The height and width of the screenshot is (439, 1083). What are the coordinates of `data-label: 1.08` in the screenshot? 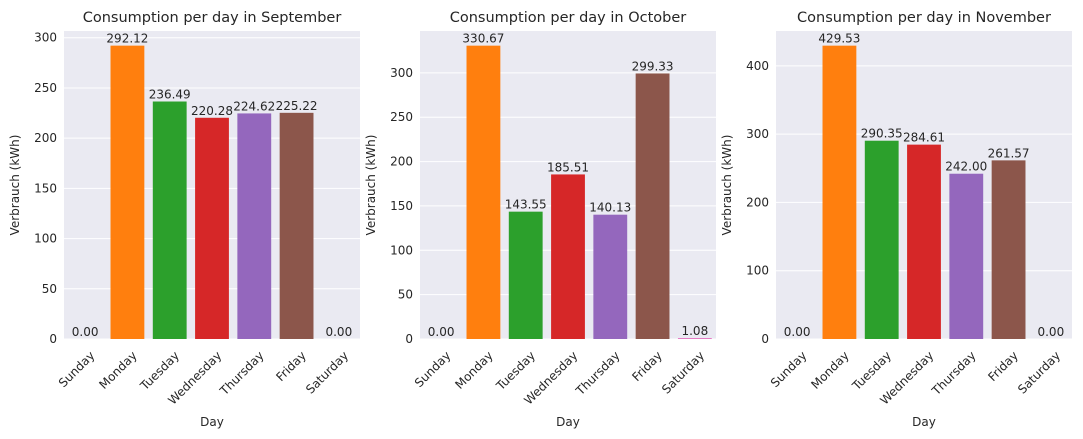 It's located at (694, 331).